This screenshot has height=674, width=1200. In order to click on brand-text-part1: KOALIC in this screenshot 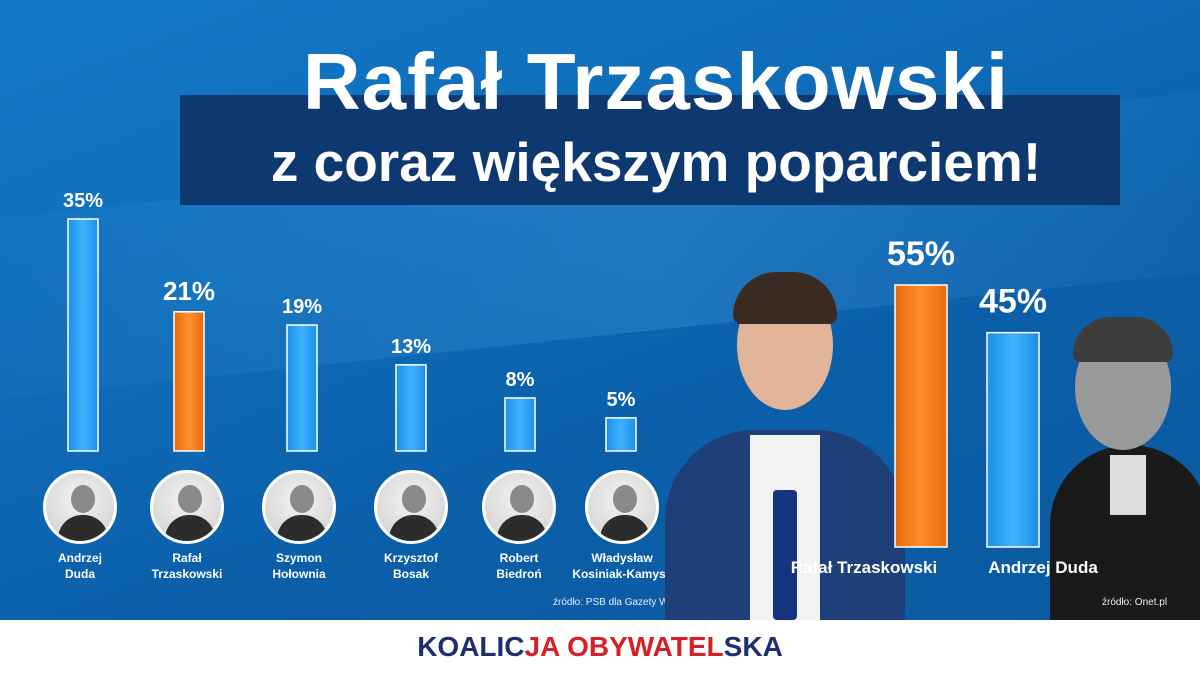, I will do `click(471, 646)`.